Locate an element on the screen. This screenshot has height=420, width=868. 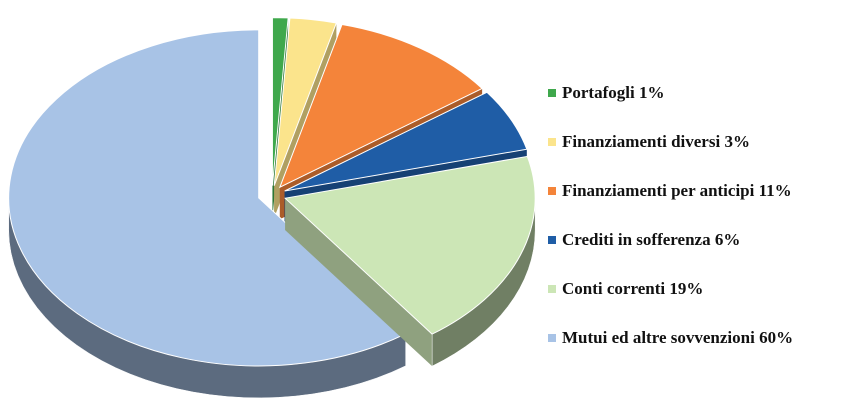
legend-label: Portafogli 1% is located at coordinates (613, 92).